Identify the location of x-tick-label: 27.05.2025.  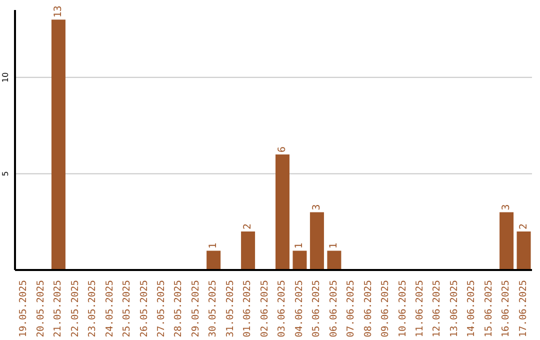
(161, 309).